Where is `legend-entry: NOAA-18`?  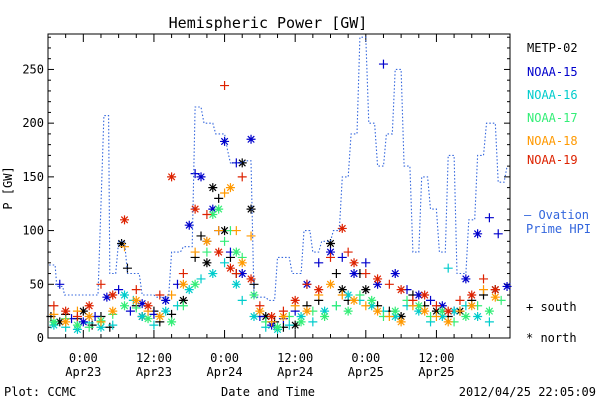 legend-entry: NOAA-18 is located at coordinates (552, 141).